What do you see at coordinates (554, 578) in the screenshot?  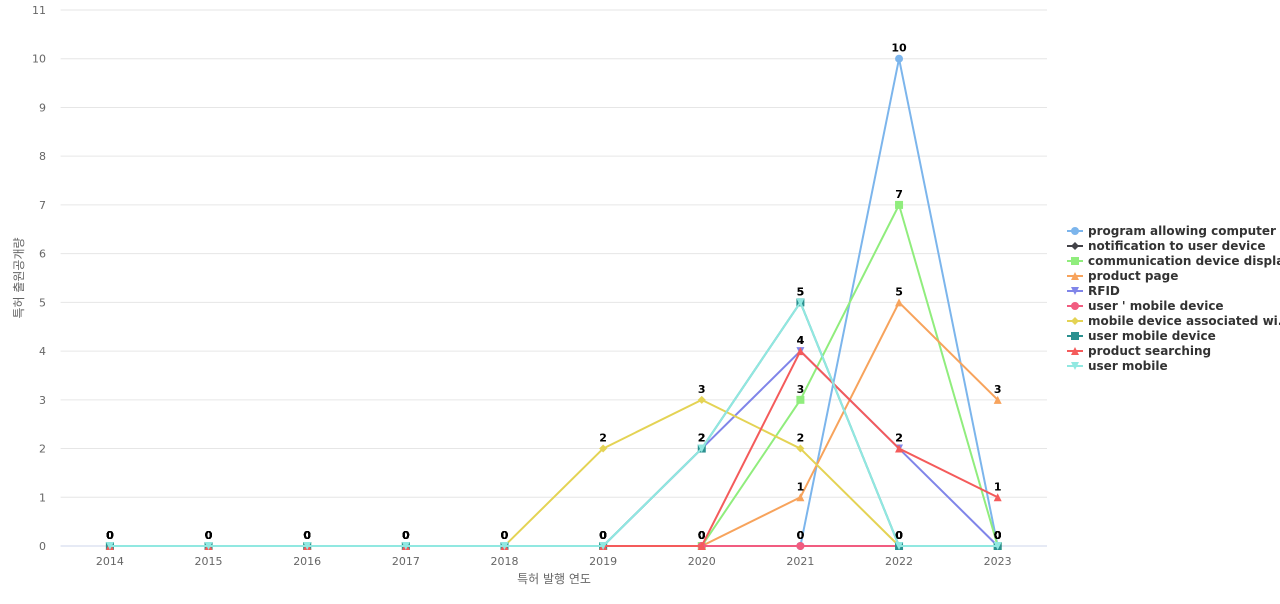 I see `x-axis-title: 특허 발행 연도` at bounding box center [554, 578].